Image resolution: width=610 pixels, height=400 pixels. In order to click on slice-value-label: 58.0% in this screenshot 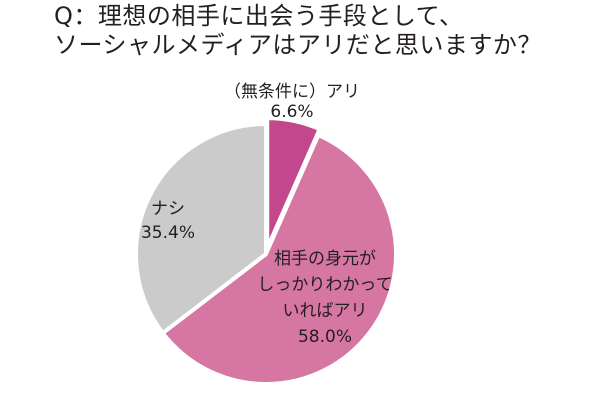, I will do `click(325, 337)`.